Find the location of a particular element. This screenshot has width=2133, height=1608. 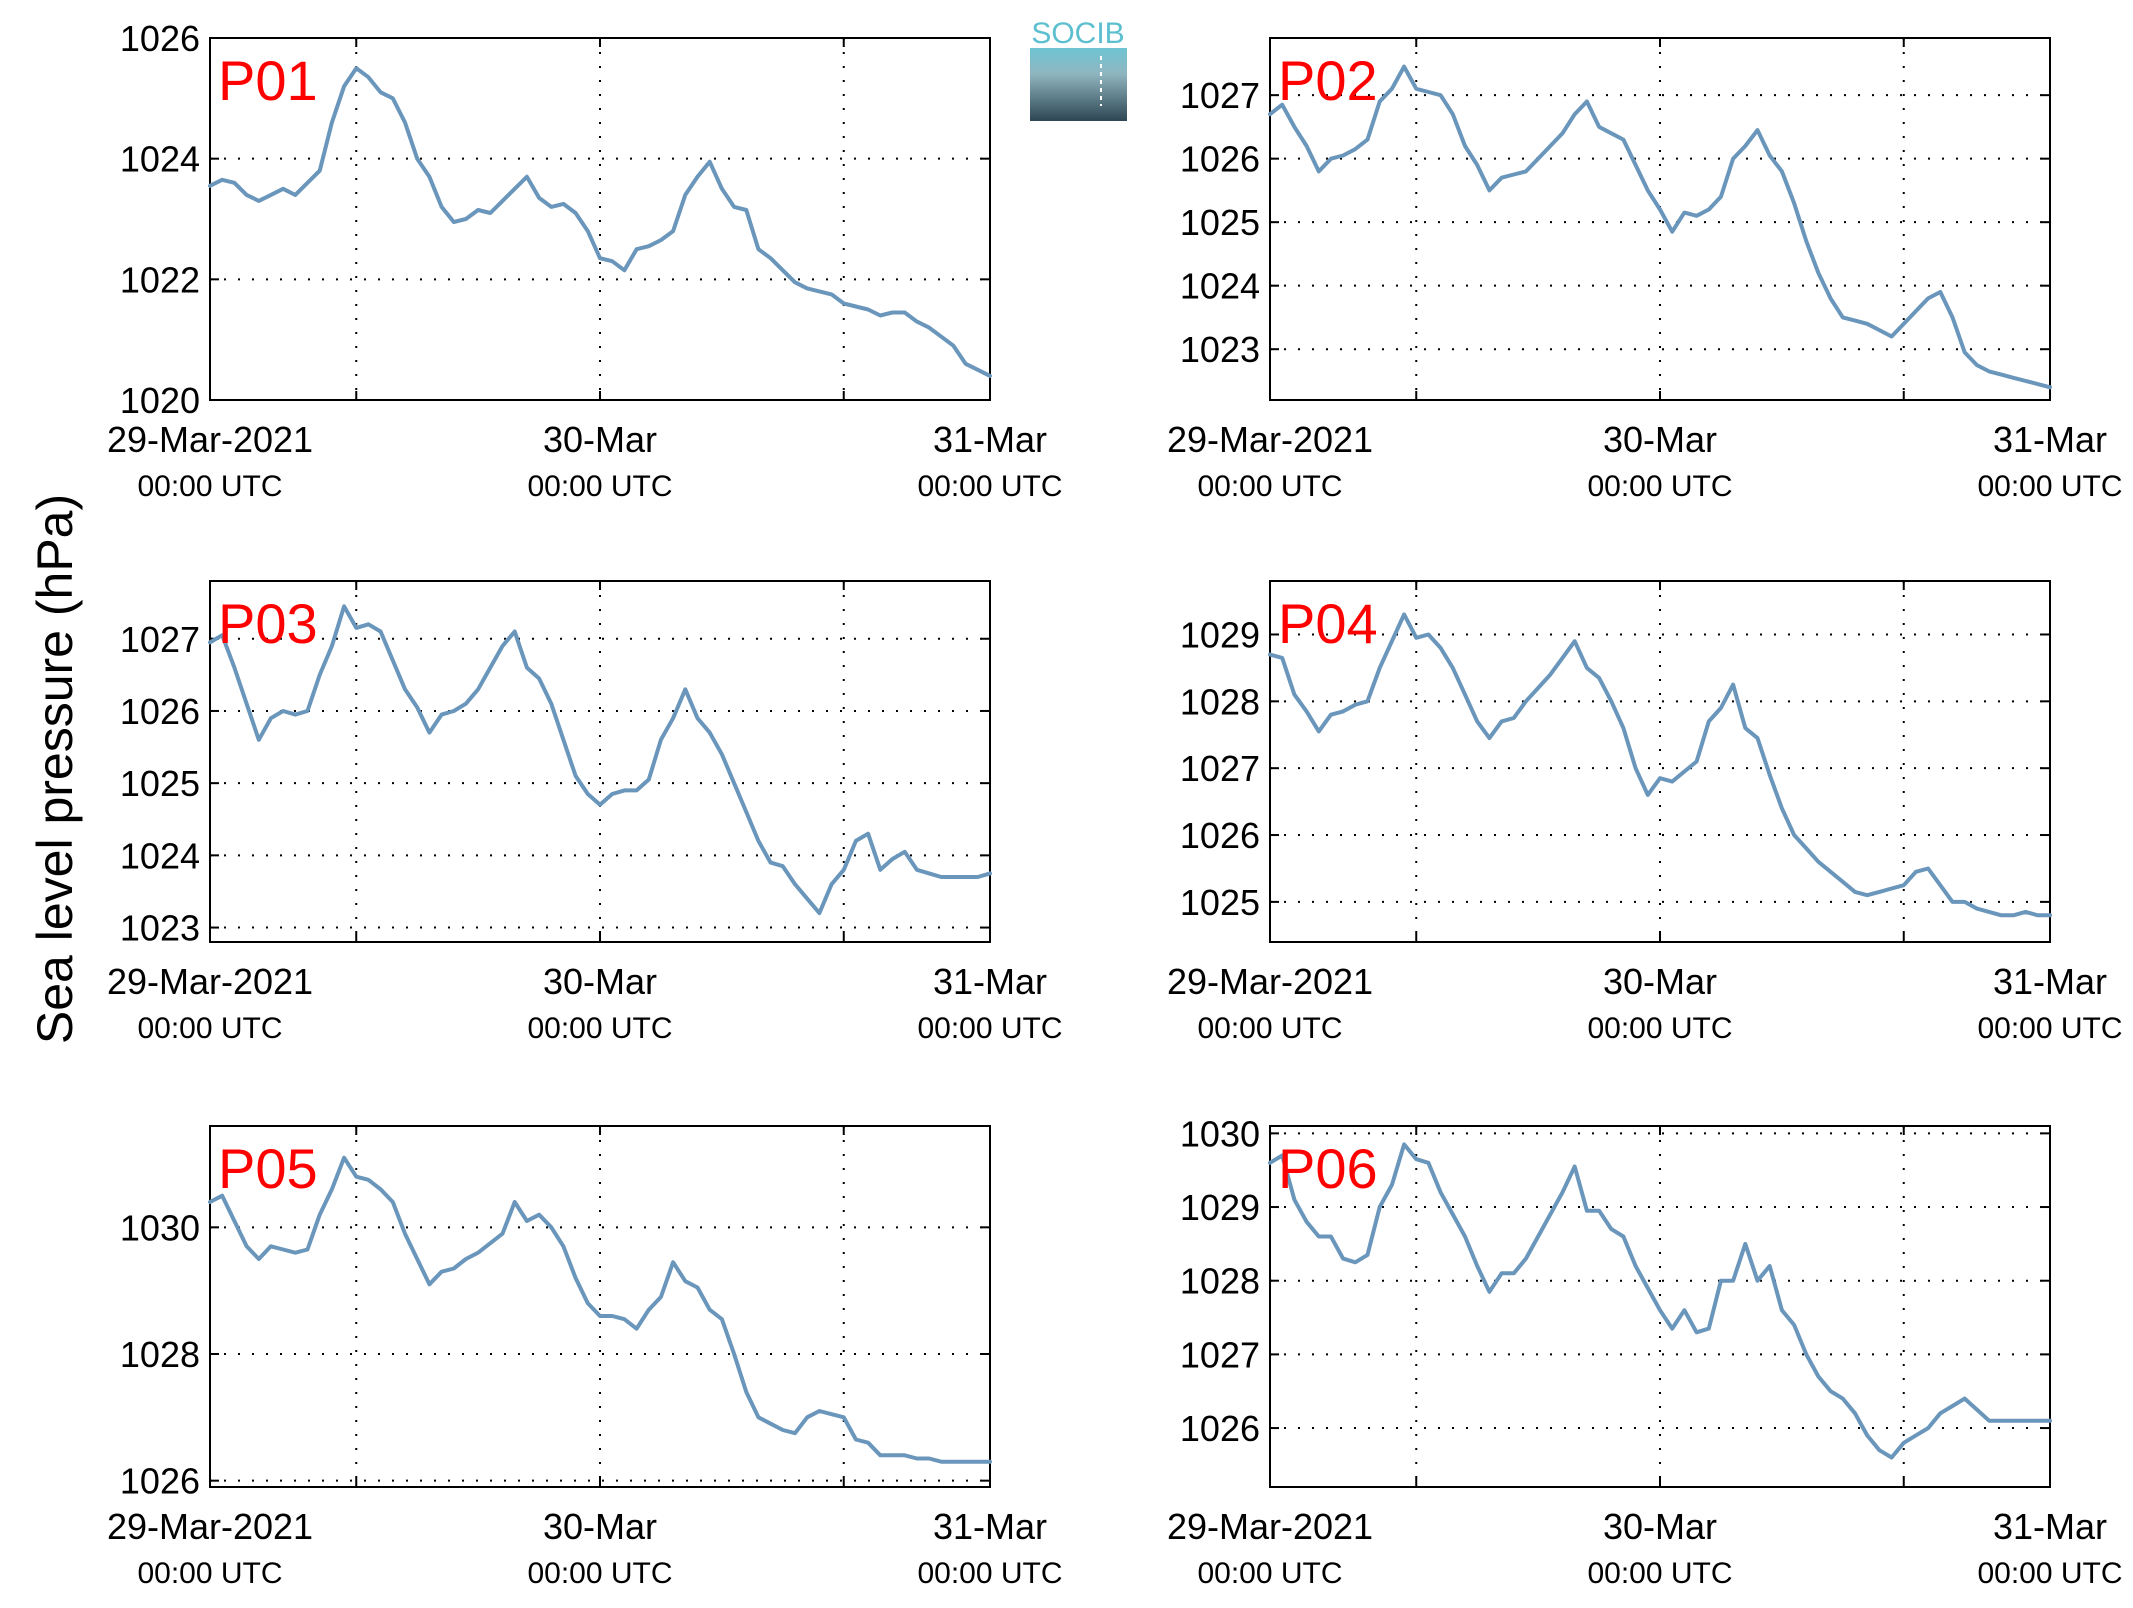

panel-label: P03 is located at coordinates (268, 623).